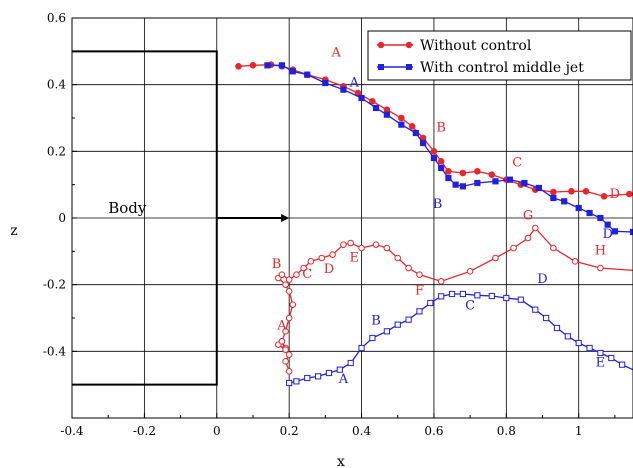 The image size is (633, 468). I want to click on y-tick-label: 0, so click(62, 218).